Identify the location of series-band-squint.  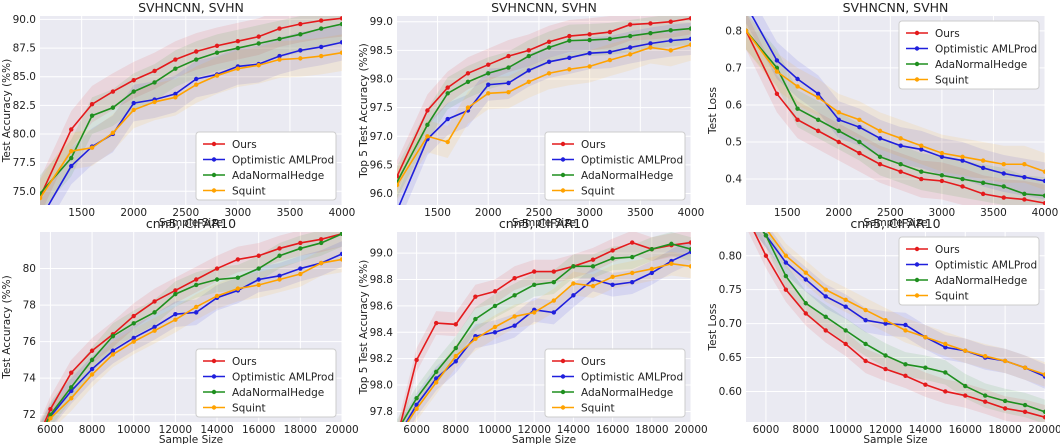
(191, 119).